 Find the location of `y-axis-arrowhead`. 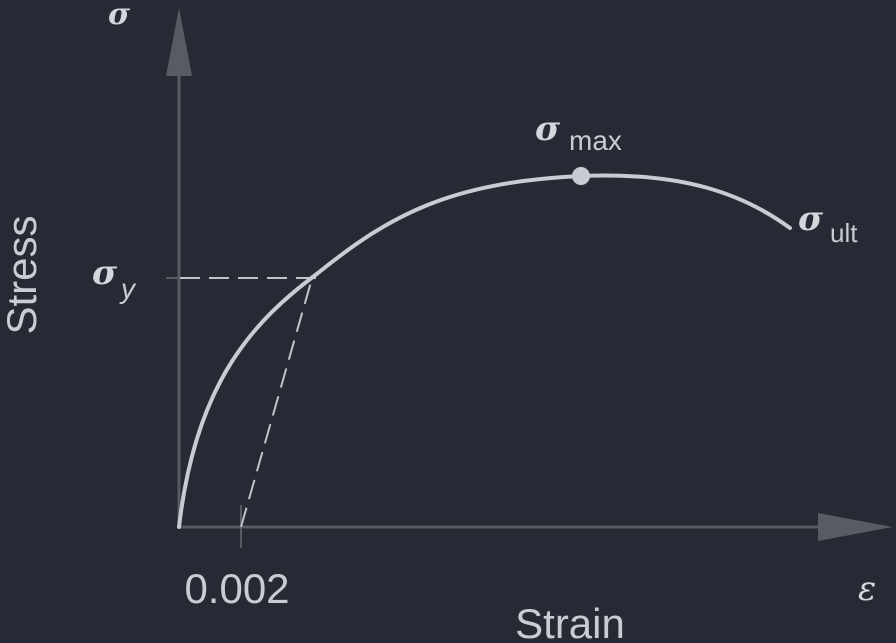

y-axis-arrowhead is located at coordinates (179, 42).